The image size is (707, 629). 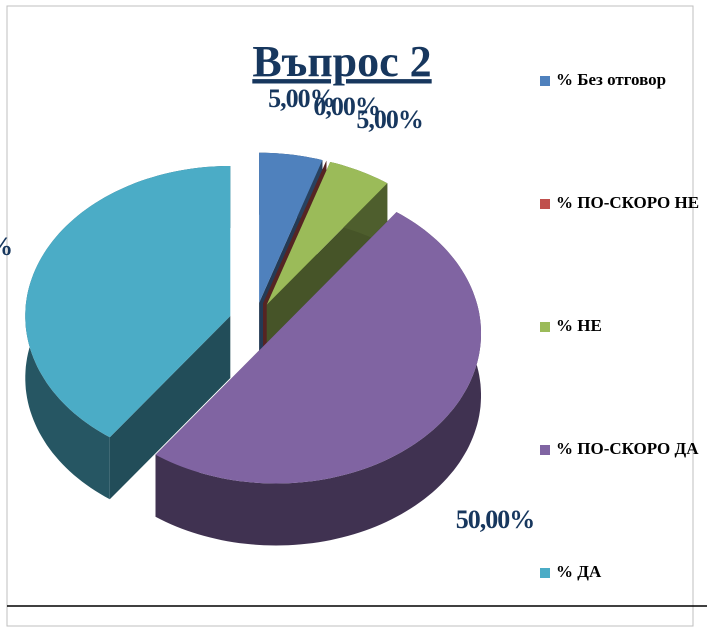 What do you see at coordinates (495, 519) in the screenshot?
I see `data-label: 50,00%` at bounding box center [495, 519].